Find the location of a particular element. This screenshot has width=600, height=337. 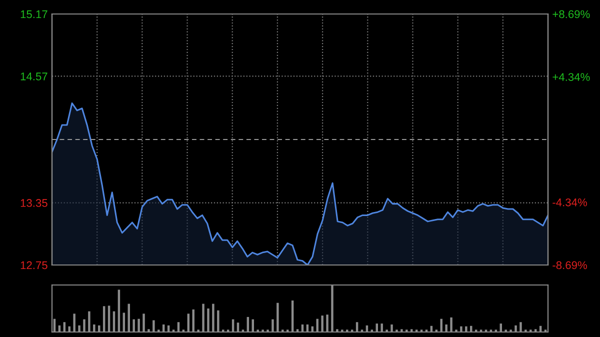

y-tick-label: 12.75 is located at coordinates (34, 265).